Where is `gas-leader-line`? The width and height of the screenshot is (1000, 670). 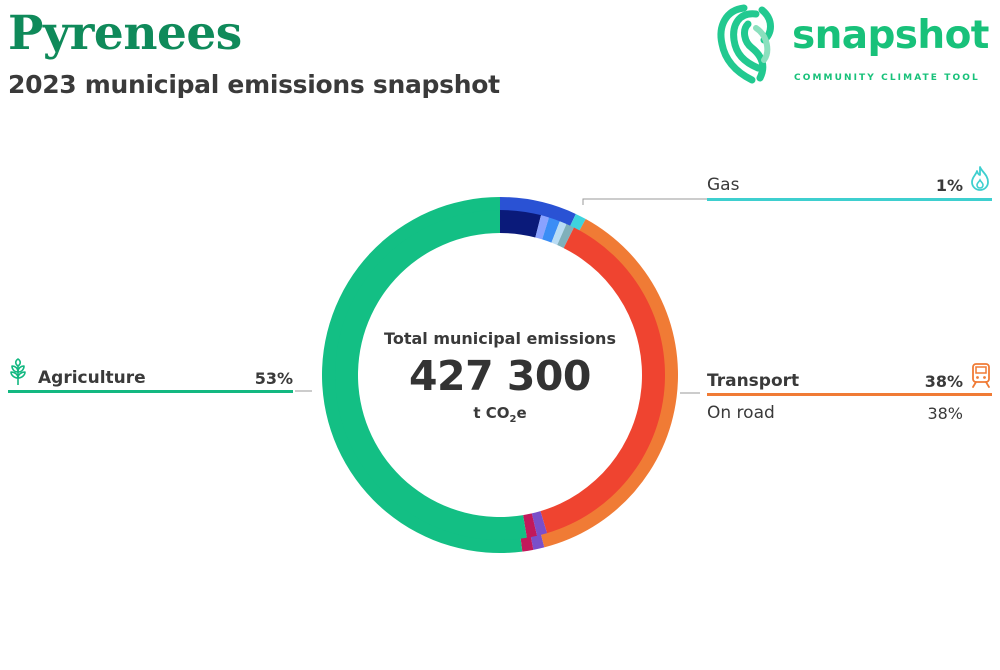 gas-leader-line is located at coordinates (644, 201).